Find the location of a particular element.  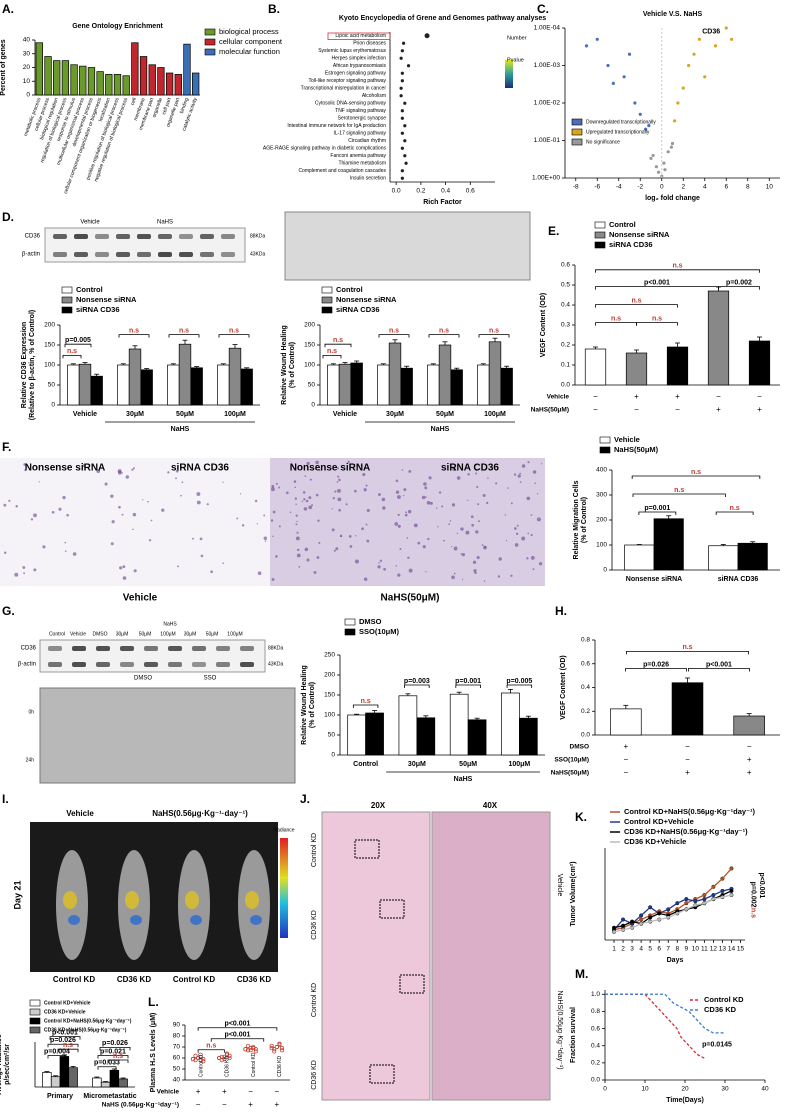

x-tick-label: Control KD is located at coordinates (254, 1064).